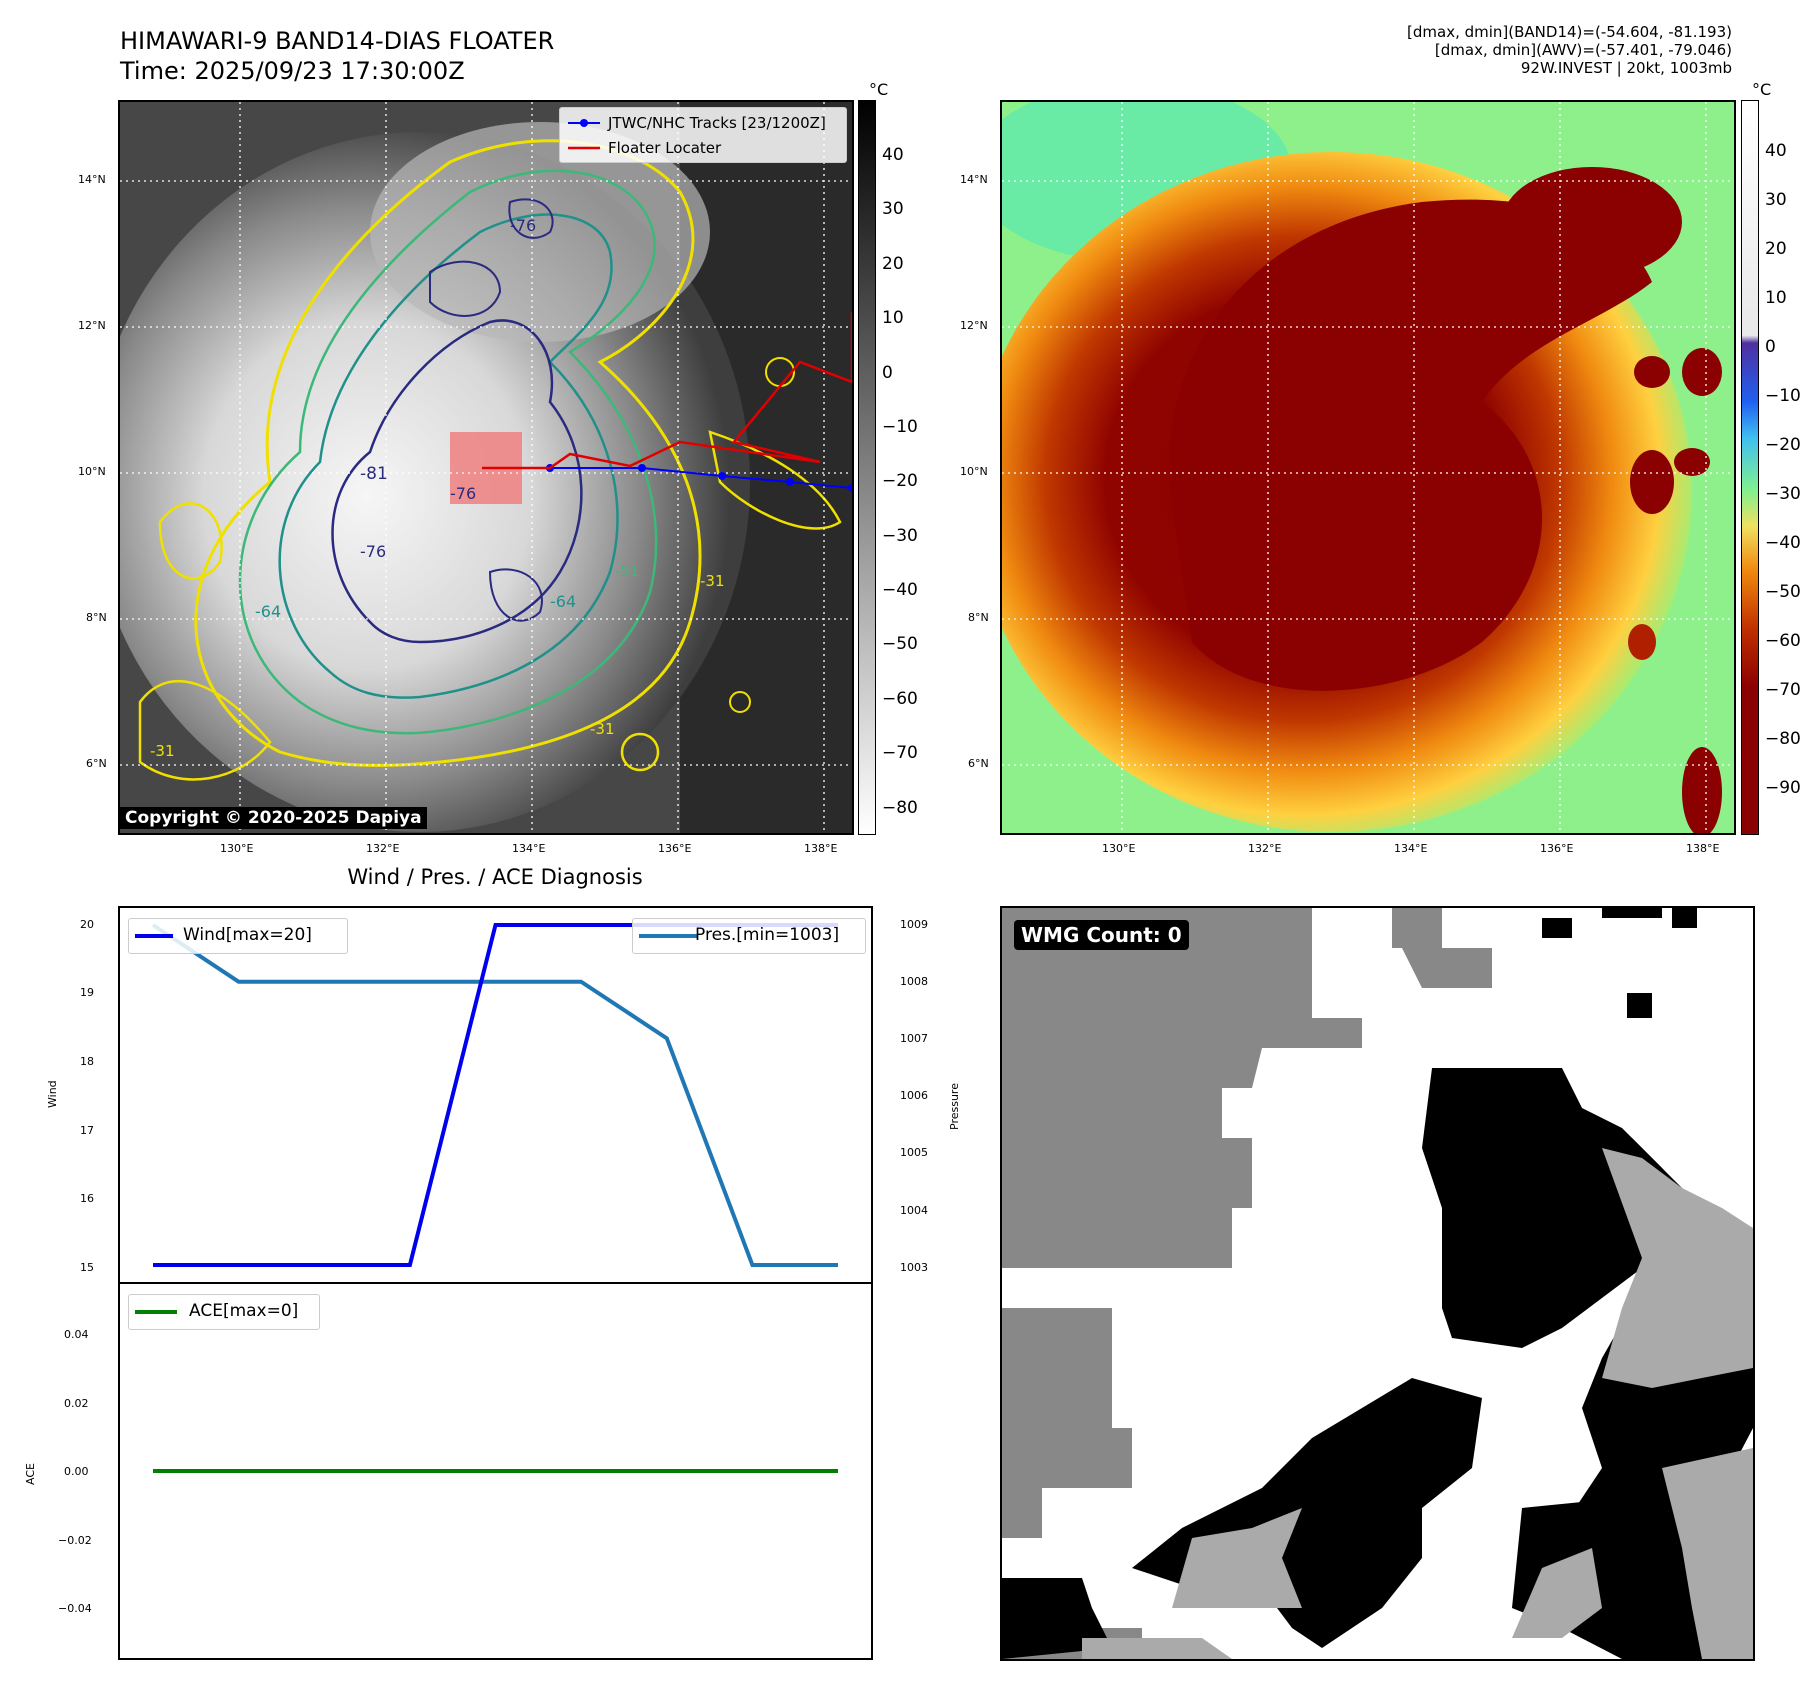 The width and height of the screenshot is (1813, 1690). Describe the element at coordinates (52, 1094) in the screenshot. I see `wind-ylabel: Wind` at that location.